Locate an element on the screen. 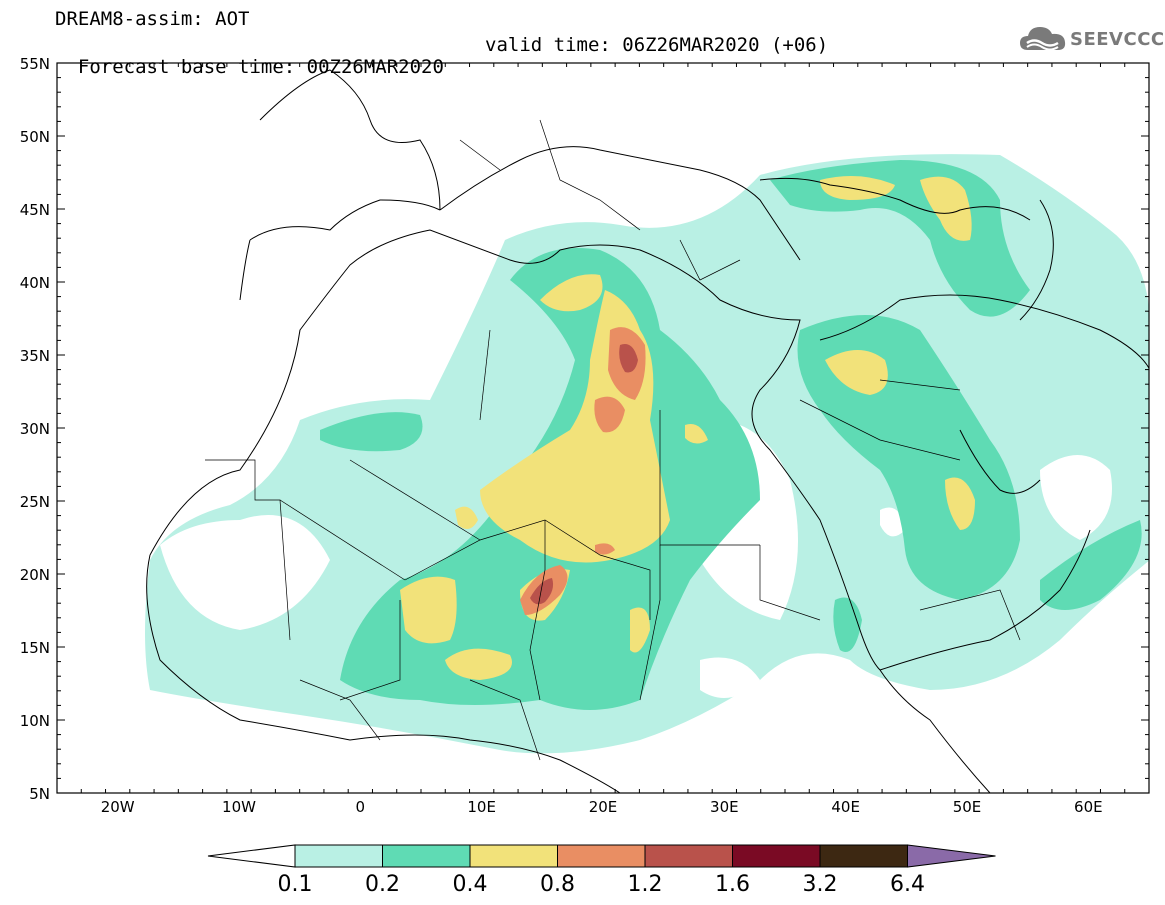  colorbar-level-label: 3.2 is located at coordinates (820, 884).